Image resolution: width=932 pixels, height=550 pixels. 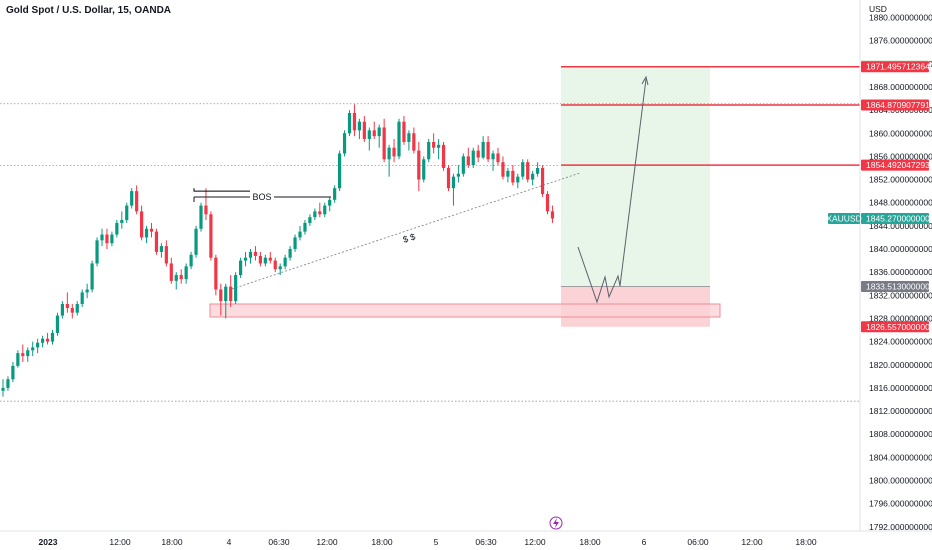 What do you see at coordinates (406, 231) in the screenshot?
I see `liquidity-trendline` at bounding box center [406, 231].